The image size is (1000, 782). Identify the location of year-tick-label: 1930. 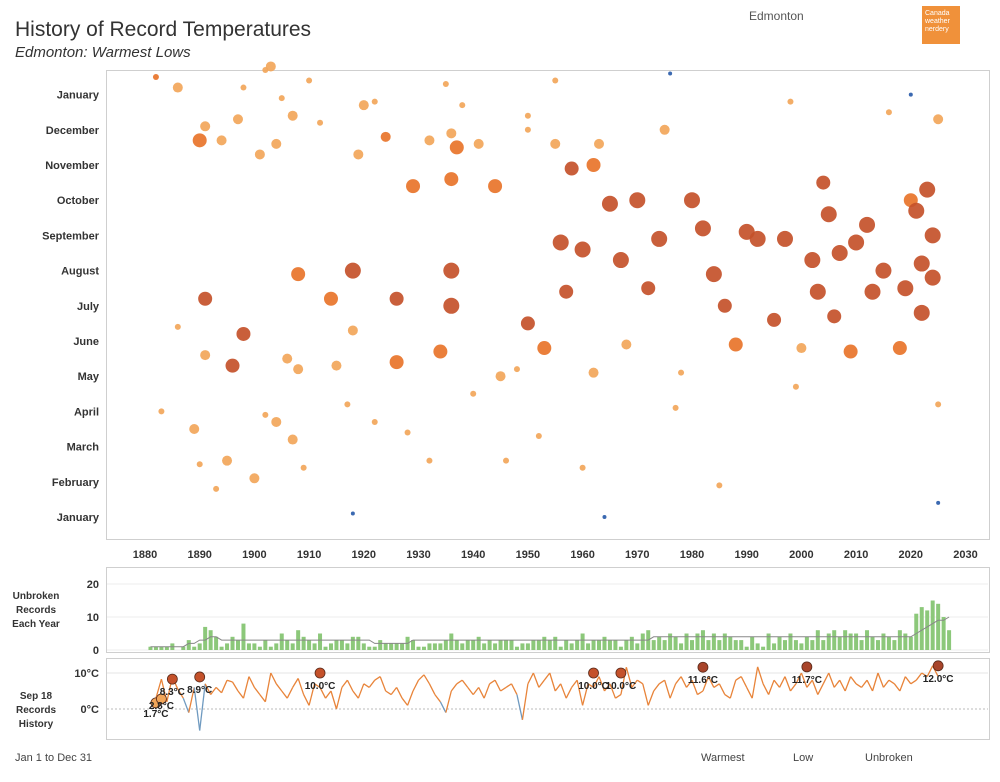
(418, 555).